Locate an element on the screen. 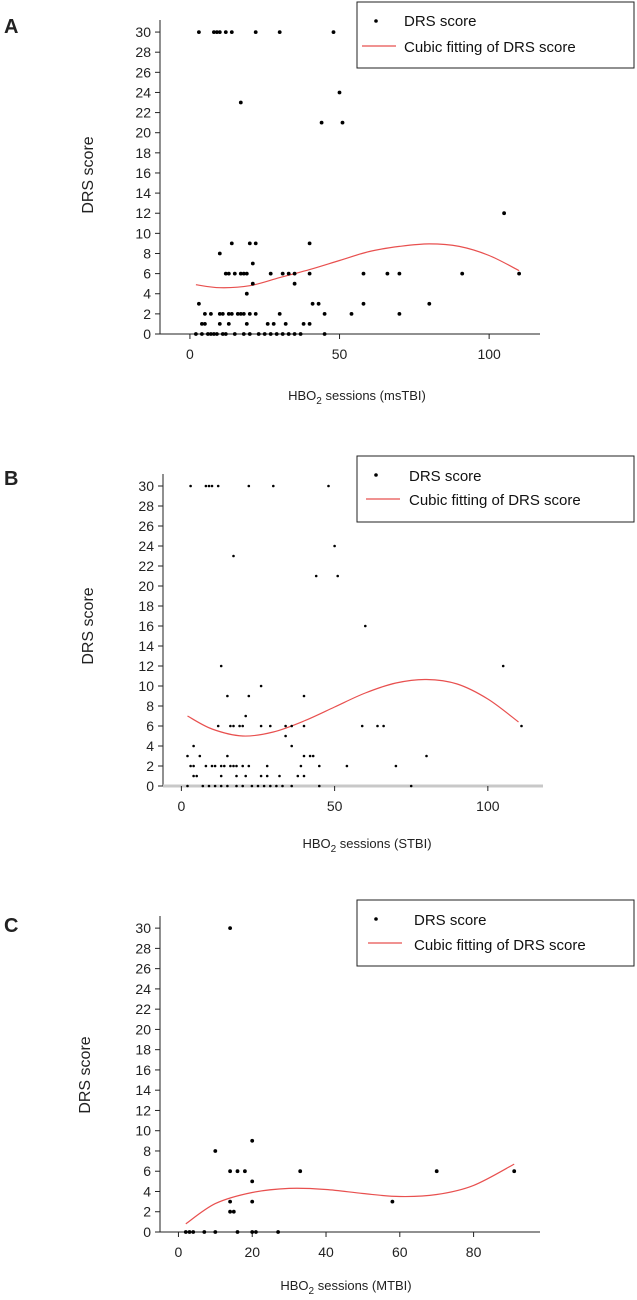 This screenshot has height=1300, width=637. legend-box-c is located at coordinates (495, 933).